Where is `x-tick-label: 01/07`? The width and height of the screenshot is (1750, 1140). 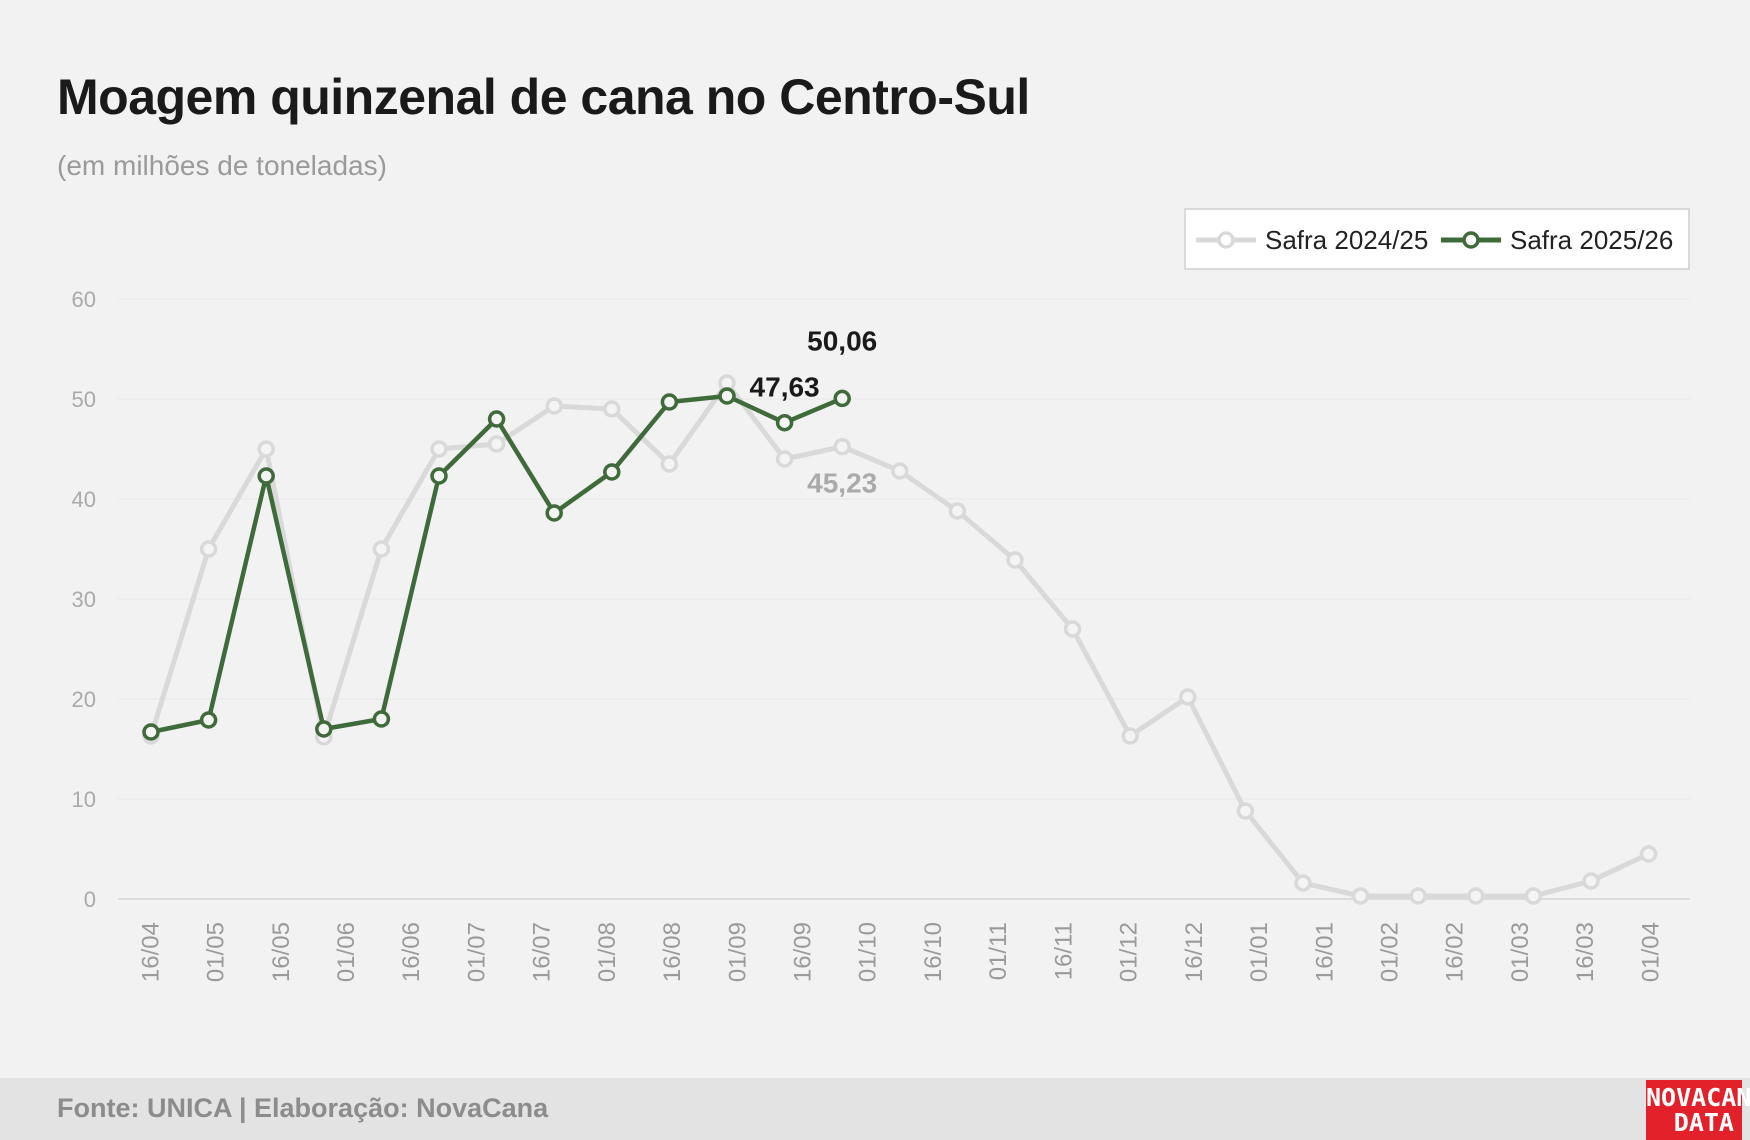 x-tick-label: 01/07 is located at coordinates (476, 952).